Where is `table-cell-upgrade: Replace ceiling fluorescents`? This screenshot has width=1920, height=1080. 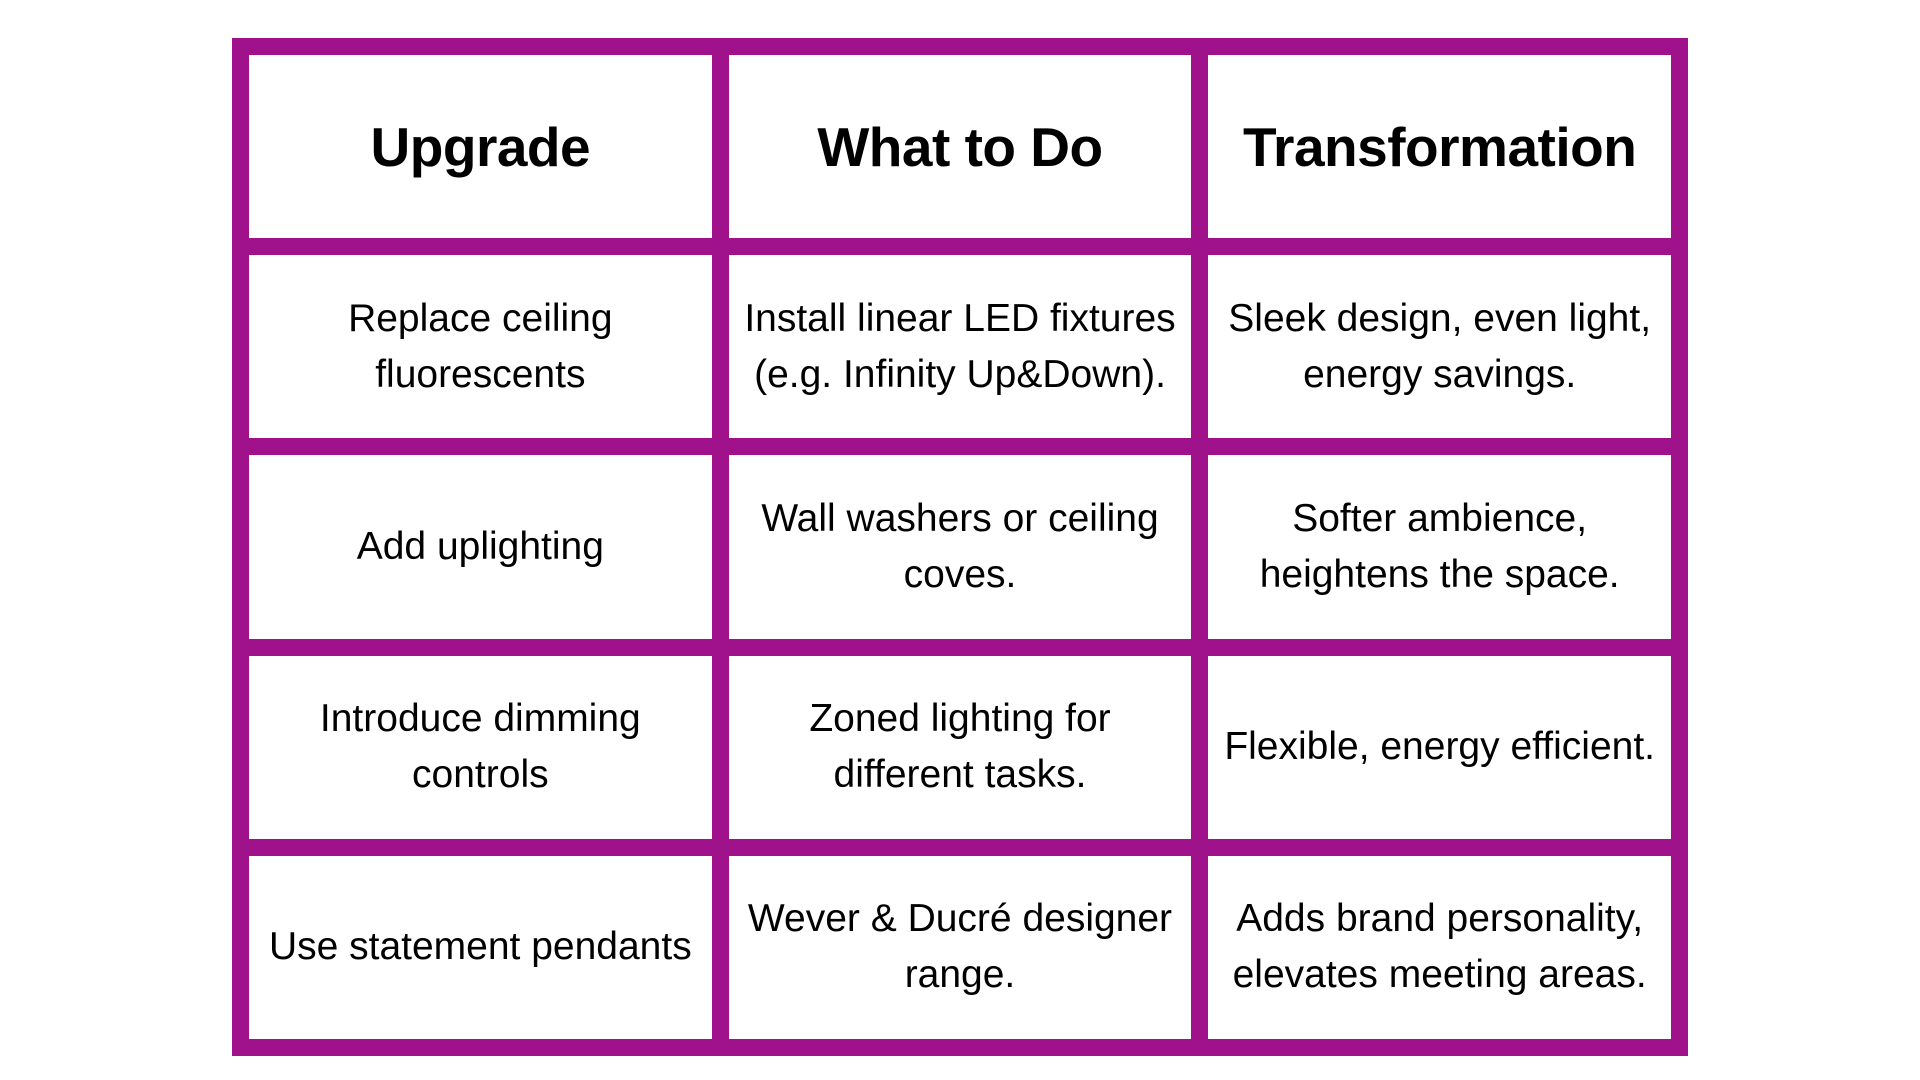 table-cell-upgrade: Replace ceiling fluorescents is located at coordinates (480, 347).